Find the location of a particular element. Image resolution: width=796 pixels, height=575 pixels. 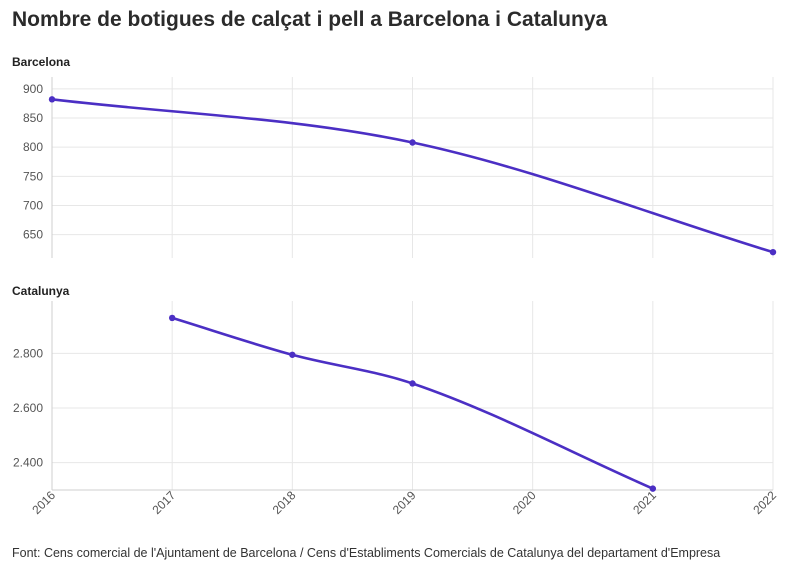

x-tick-label: 2021 is located at coordinates (644, 502).